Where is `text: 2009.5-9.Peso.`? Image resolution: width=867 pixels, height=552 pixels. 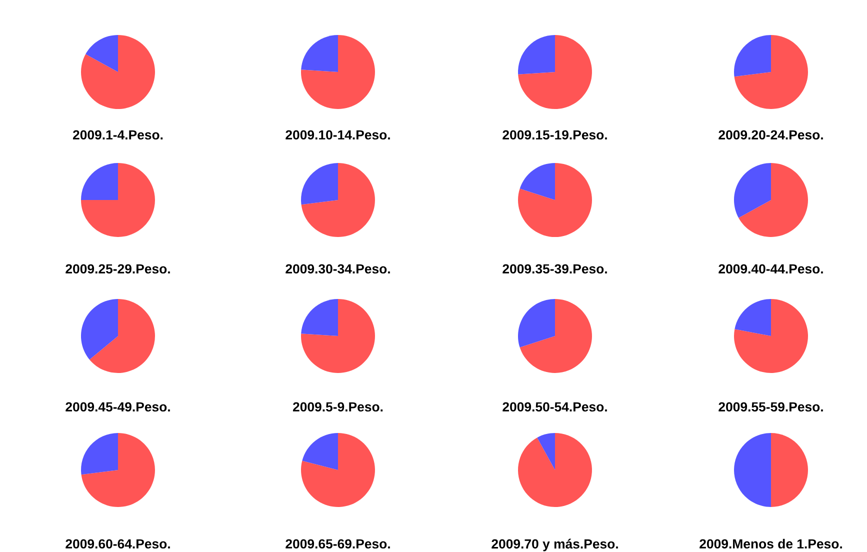
text: 2009.5-9.Peso. is located at coordinates (337, 407).